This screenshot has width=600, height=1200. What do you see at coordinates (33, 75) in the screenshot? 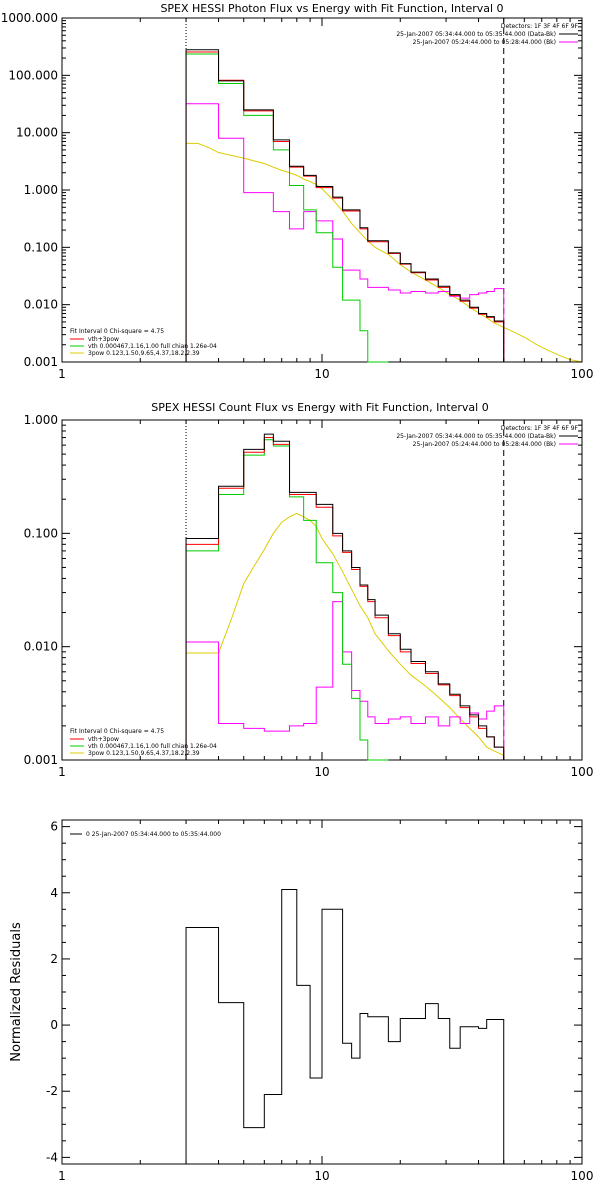
I see `photon-flux-y-tick-label: 100.000` at bounding box center [33, 75].